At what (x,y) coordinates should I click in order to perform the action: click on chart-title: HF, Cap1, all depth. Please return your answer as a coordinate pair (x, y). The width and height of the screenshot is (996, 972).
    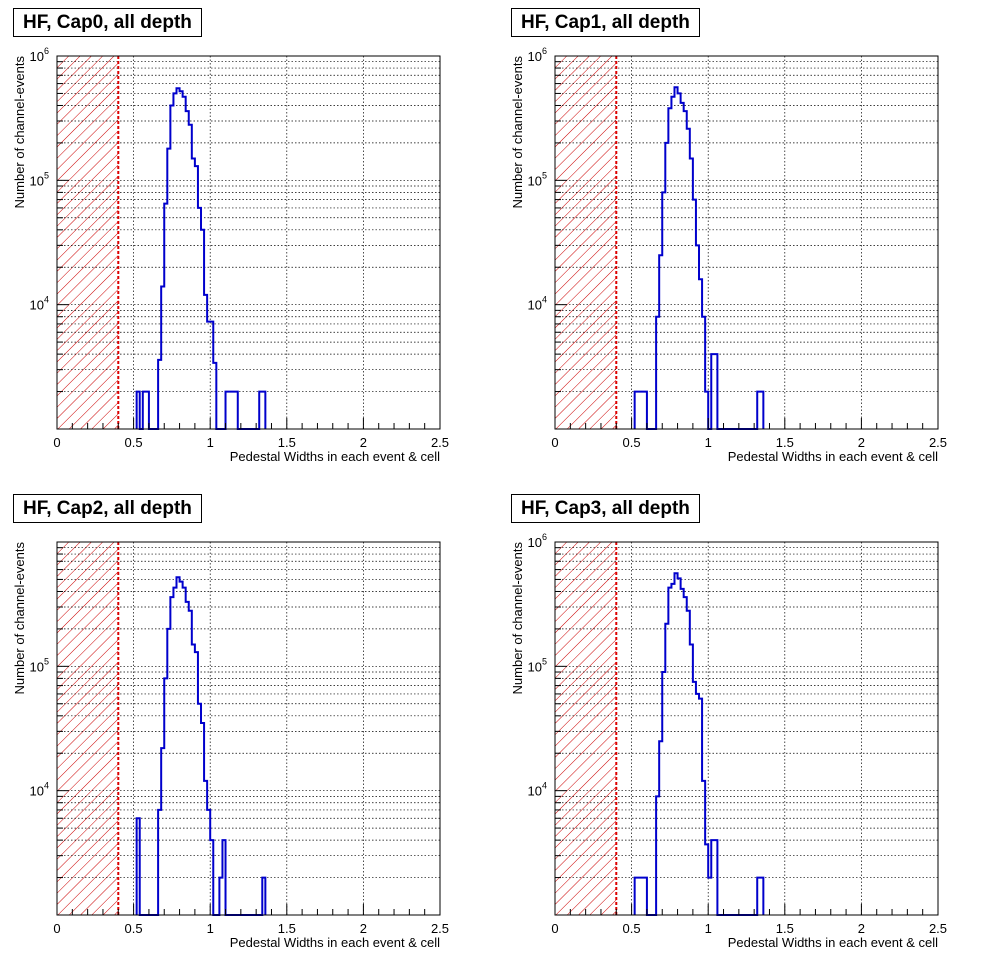
    Looking at the image, I should click on (605, 22).